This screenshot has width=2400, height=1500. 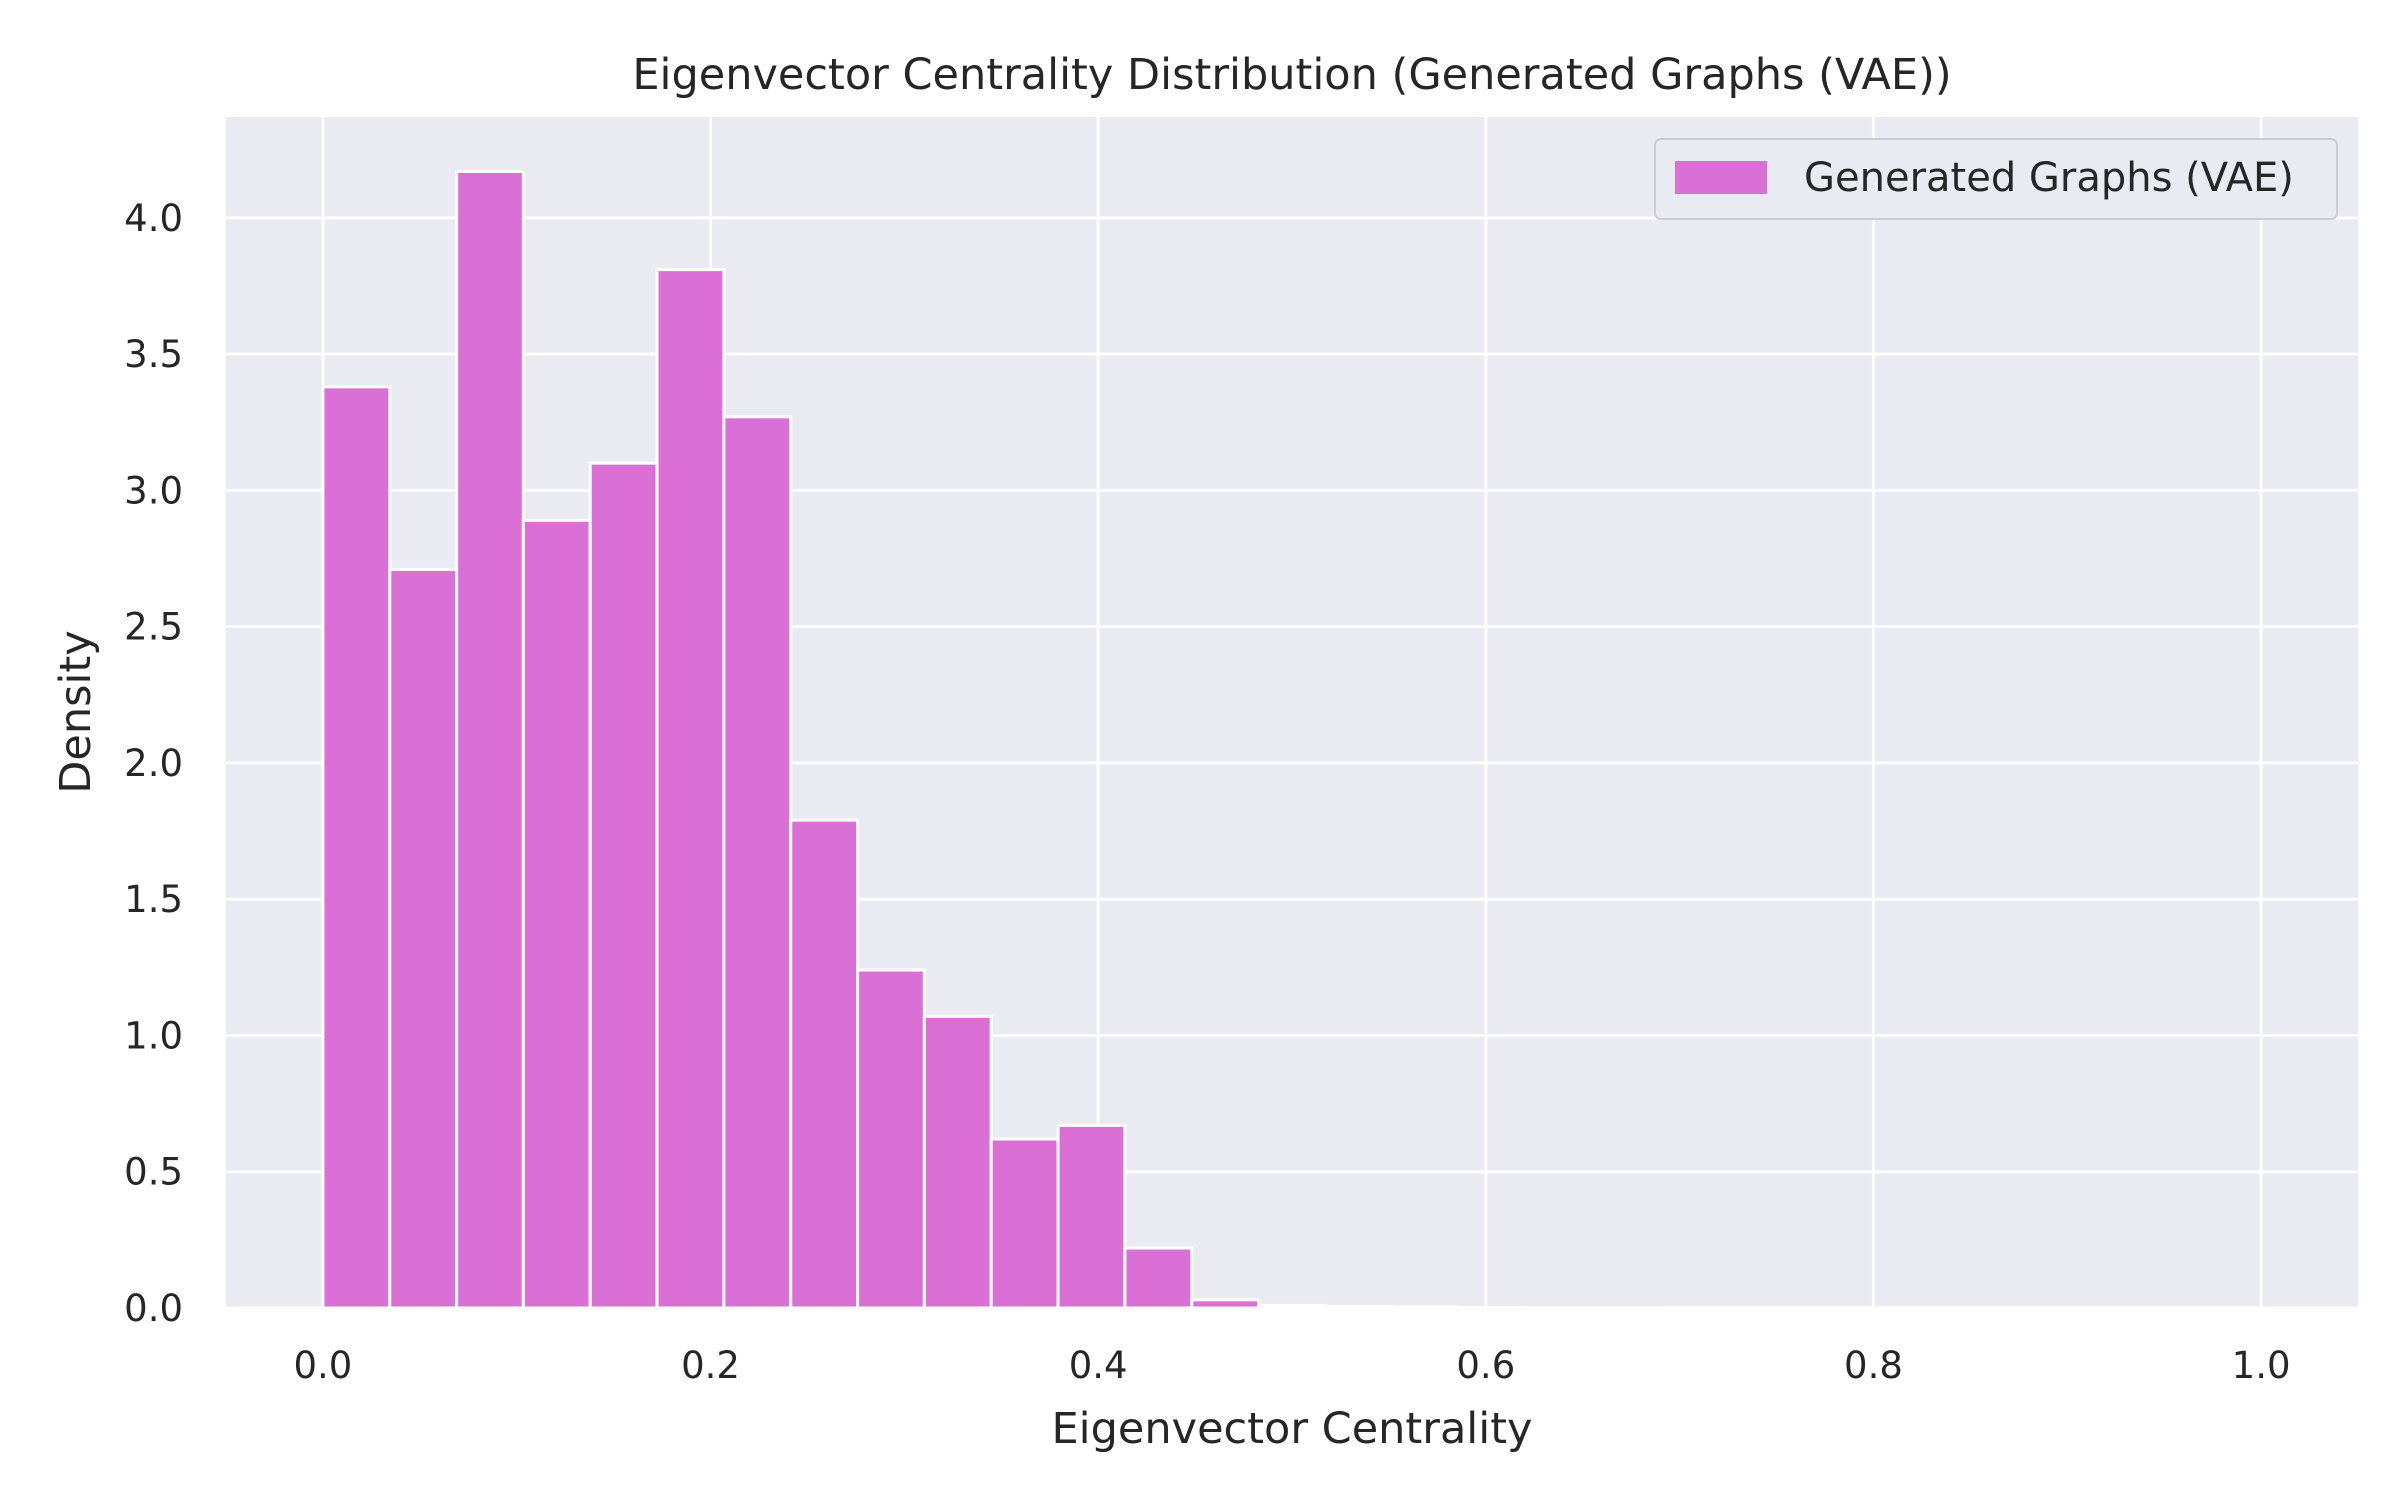 I want to click on y-tick-label-0: 0.0, so click(x=153, y=1308).